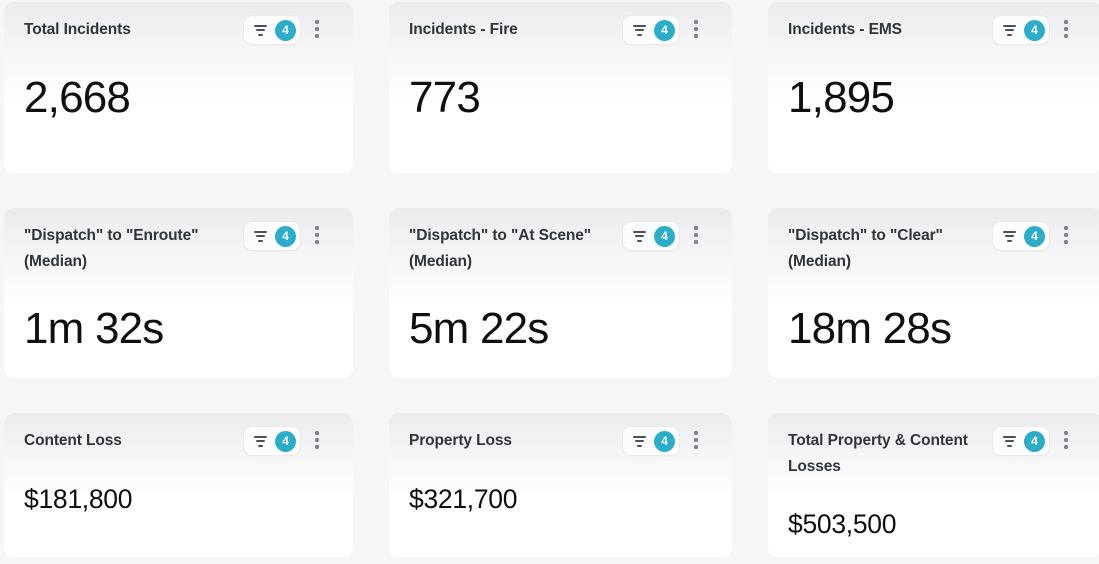 Image resolution: width=1099 pixels, height=564 pixels. Describe the element at coordinates (94, 328) in the screenshot. I see `card-value: 1m 32s` at that location.